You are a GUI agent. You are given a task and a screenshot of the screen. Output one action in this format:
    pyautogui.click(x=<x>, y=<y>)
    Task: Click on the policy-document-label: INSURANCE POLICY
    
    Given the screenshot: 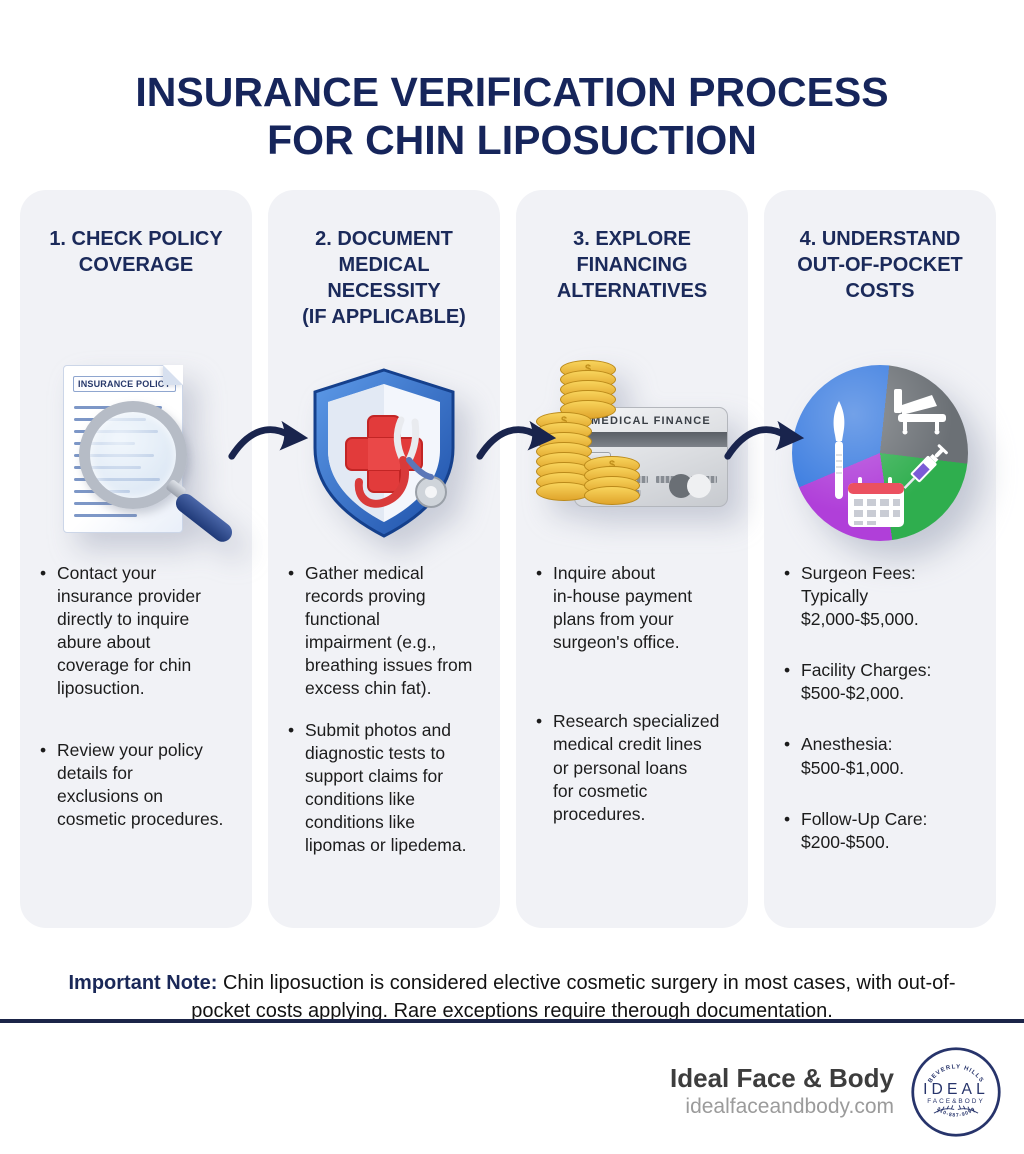 What is the action you would take?
    pyautogui.click(x=124, y=383)
    